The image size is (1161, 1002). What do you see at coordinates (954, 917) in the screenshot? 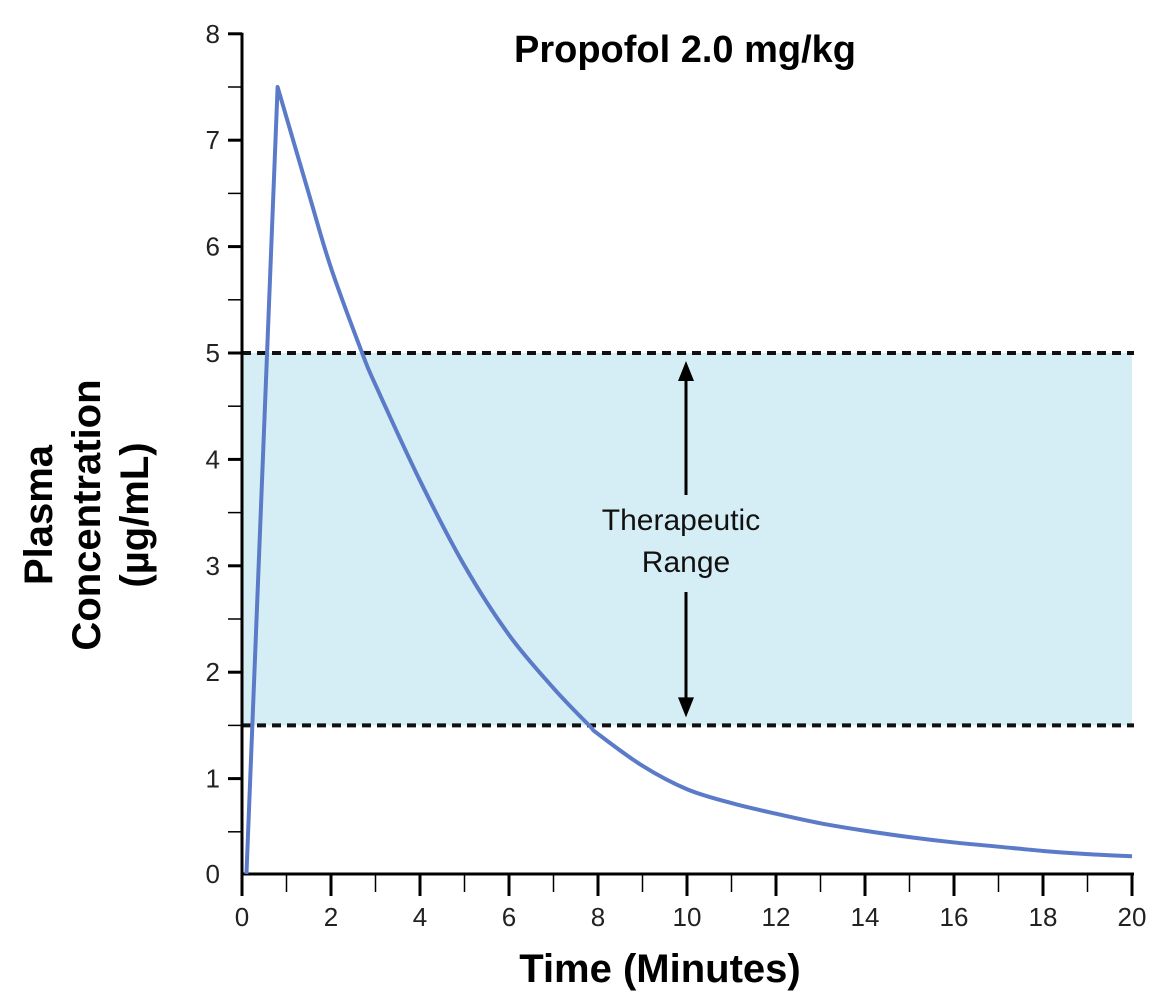
I see `x-tick-label: 16` at bounding box center [954, 917].